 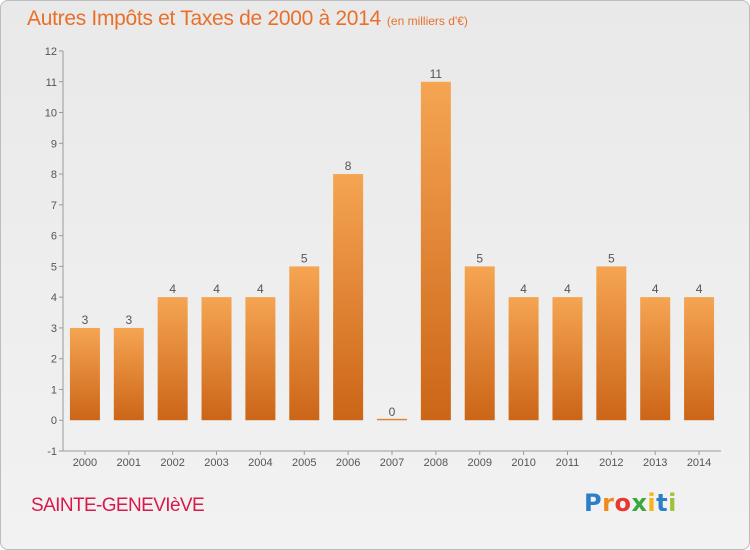 What do you see at coordinates (51, 52) in the screenshot?
I see `y-tick-label: 12` at bounding box center [51, 52].